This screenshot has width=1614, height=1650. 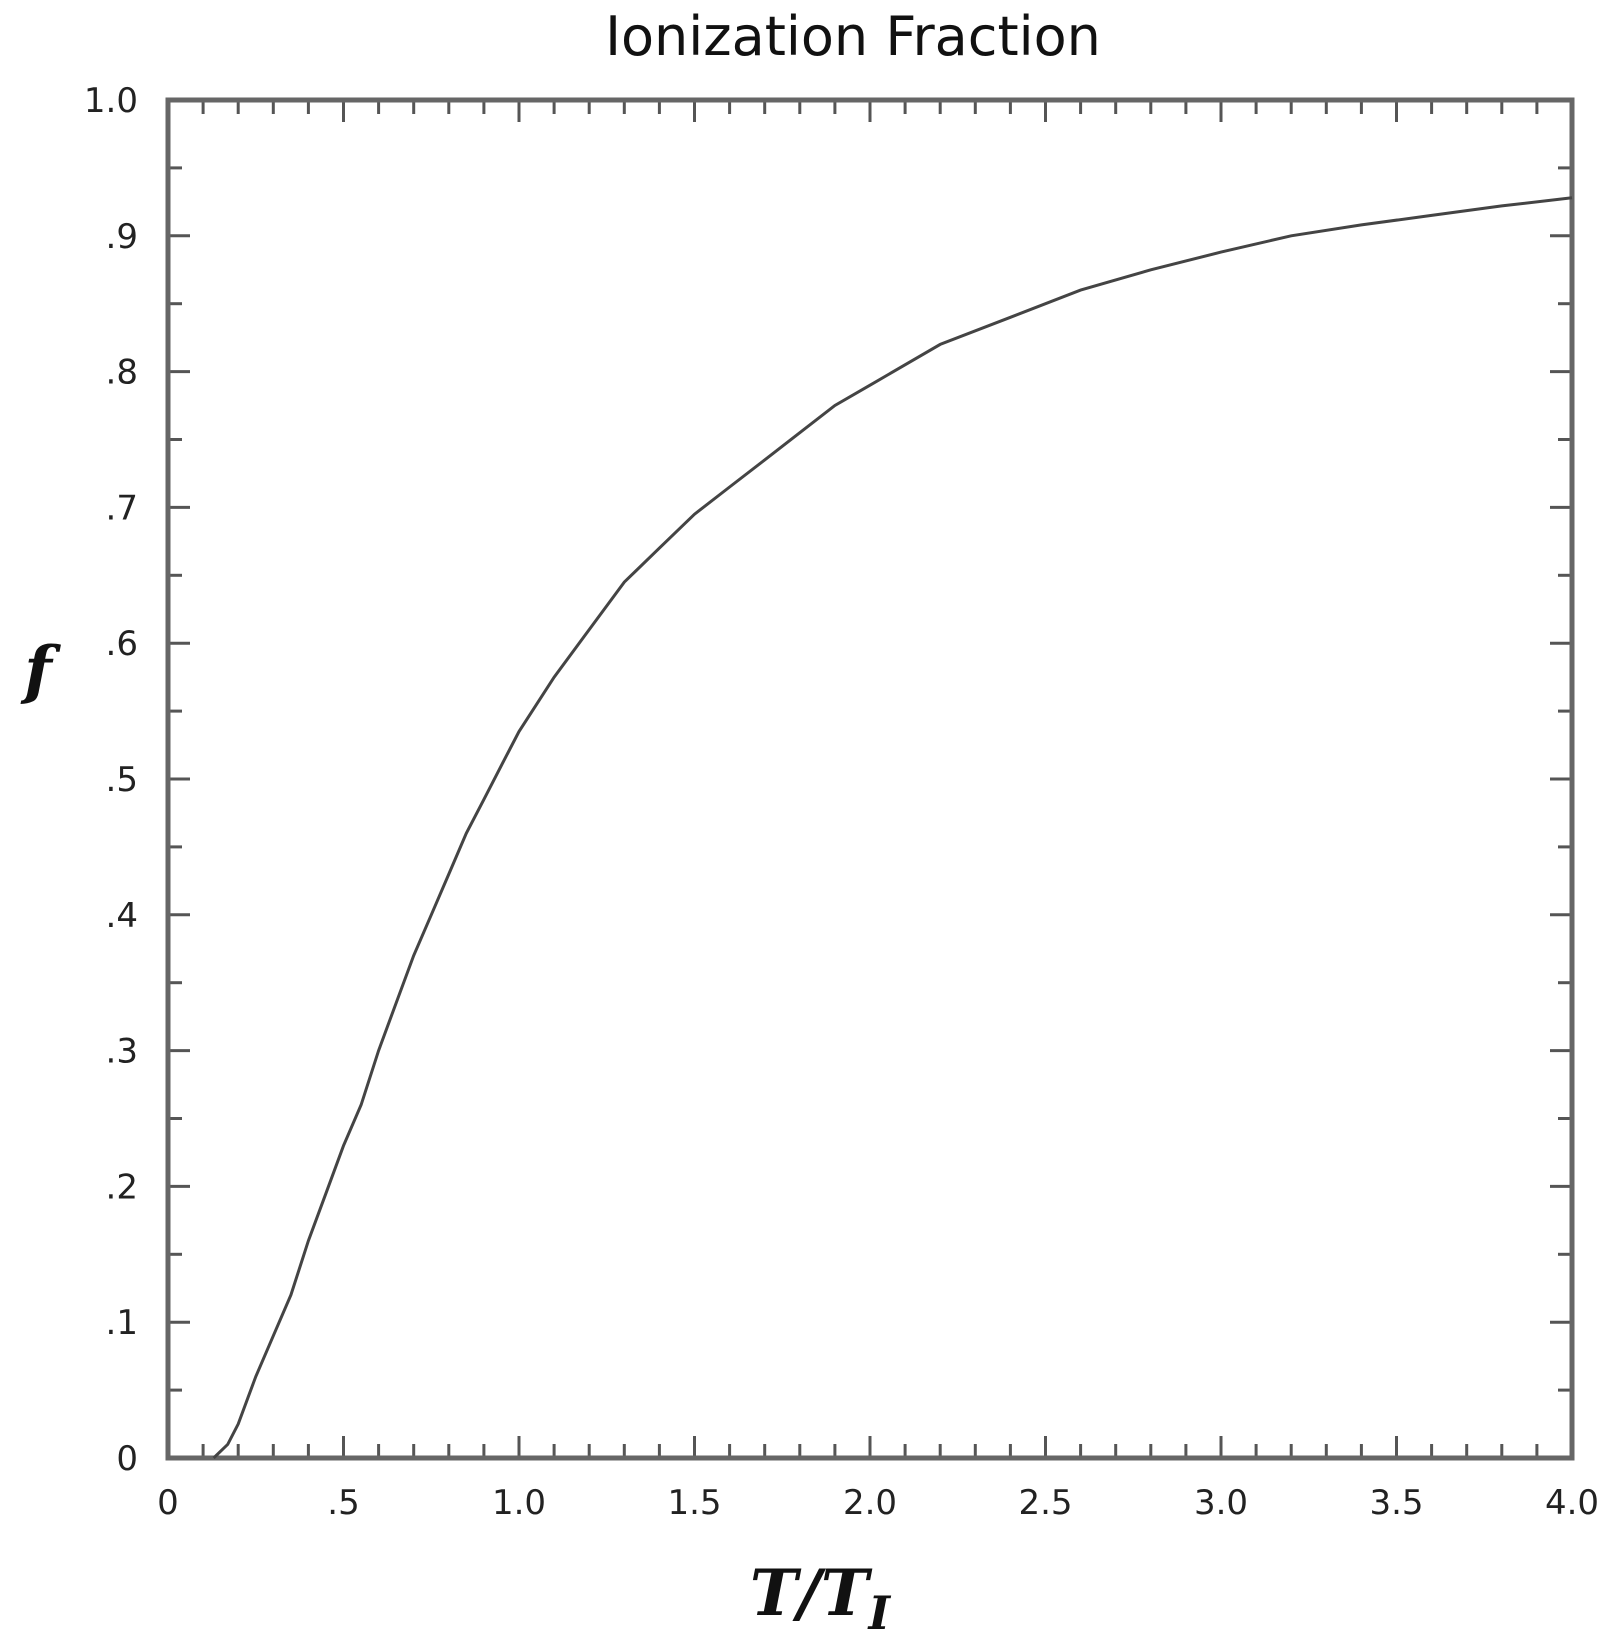 I want to click on y-tick-label: .1, so click(x=122, y=1323).